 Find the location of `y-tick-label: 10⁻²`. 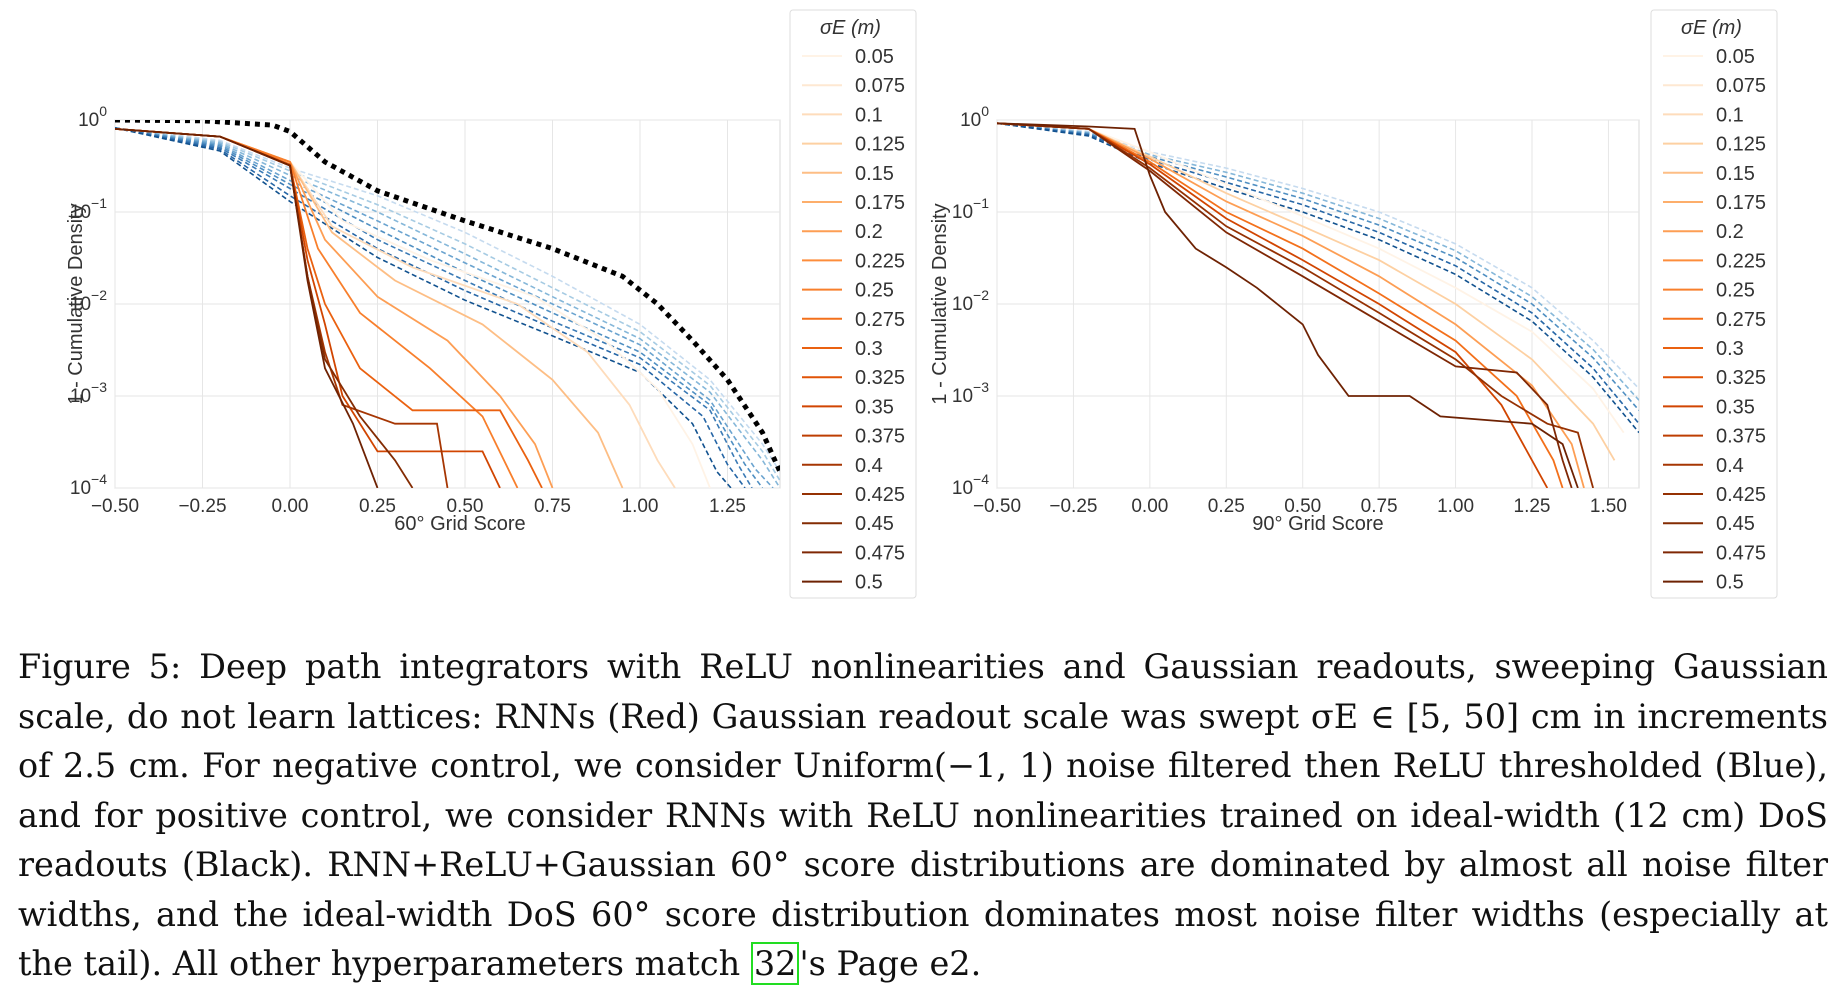

y-tick-label: 10⁻² is located at coordinates (970, 301).